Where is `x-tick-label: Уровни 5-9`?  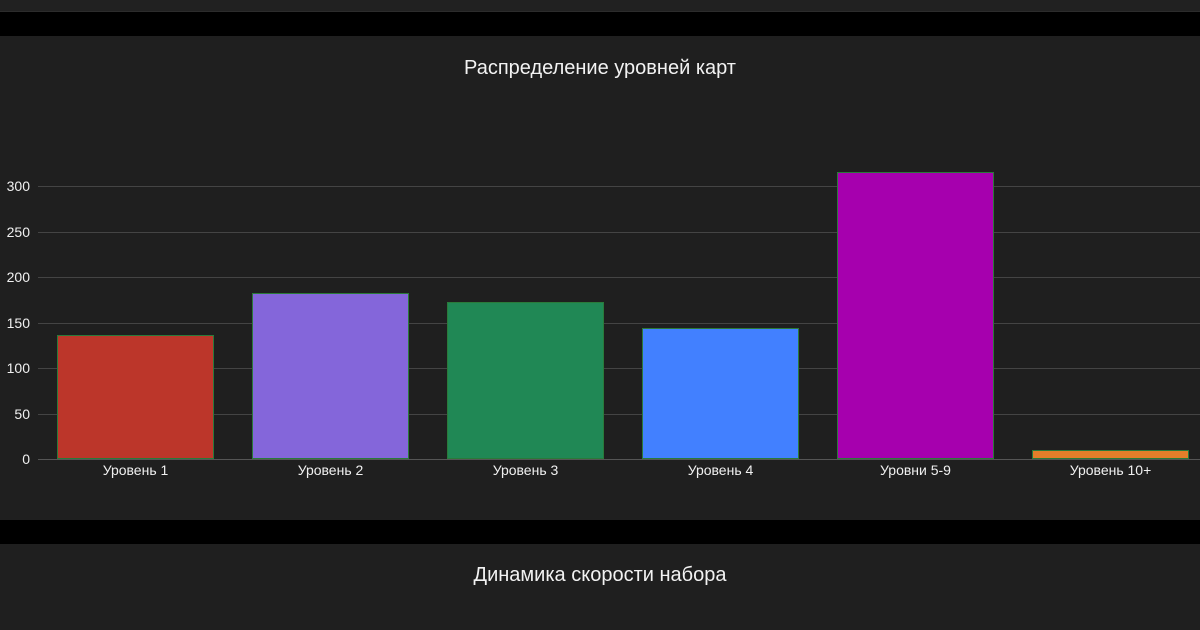
x-tick-label: Уровни 5-9 is located at coordinates (915, 470).